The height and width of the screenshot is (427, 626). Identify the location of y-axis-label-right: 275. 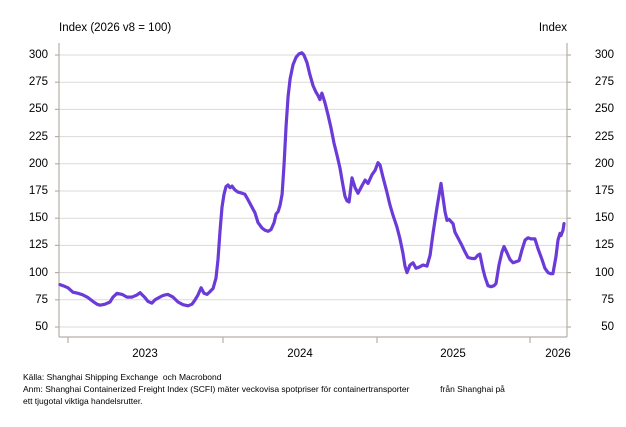
(604, 82).